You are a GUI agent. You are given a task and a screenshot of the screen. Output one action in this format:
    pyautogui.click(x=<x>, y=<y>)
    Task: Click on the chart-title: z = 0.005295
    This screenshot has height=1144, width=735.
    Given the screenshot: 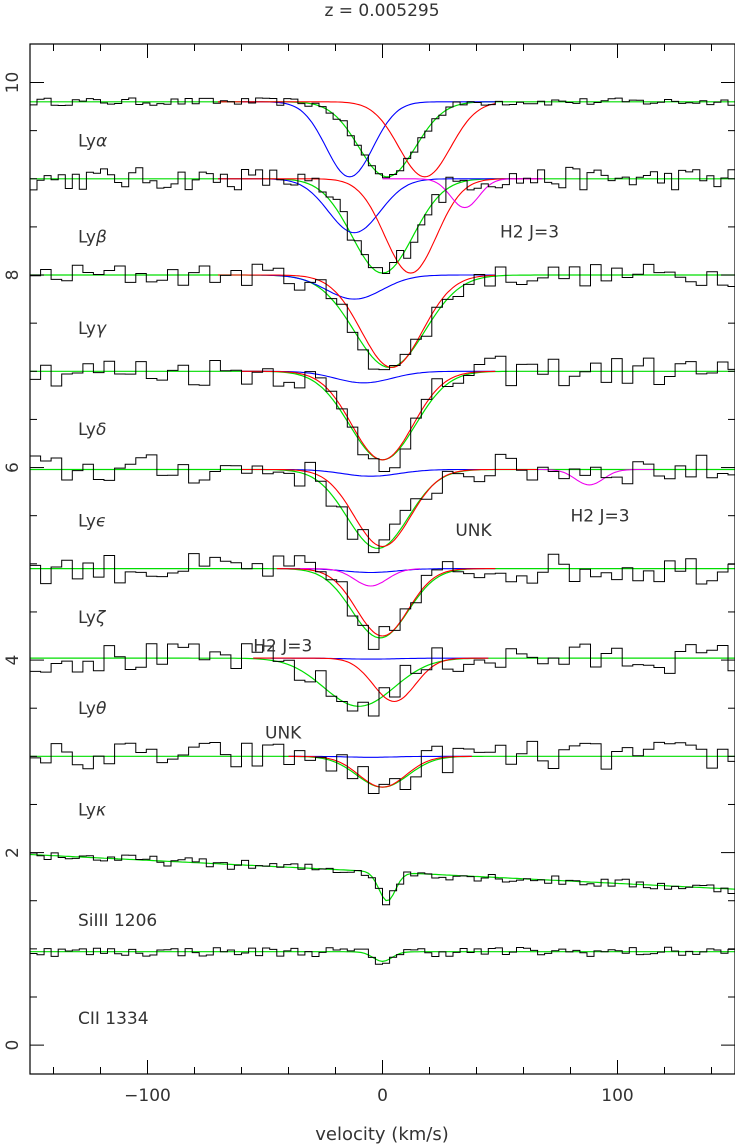 What is the action you would take?
    pyautogui.click(x=381, y=11)
    